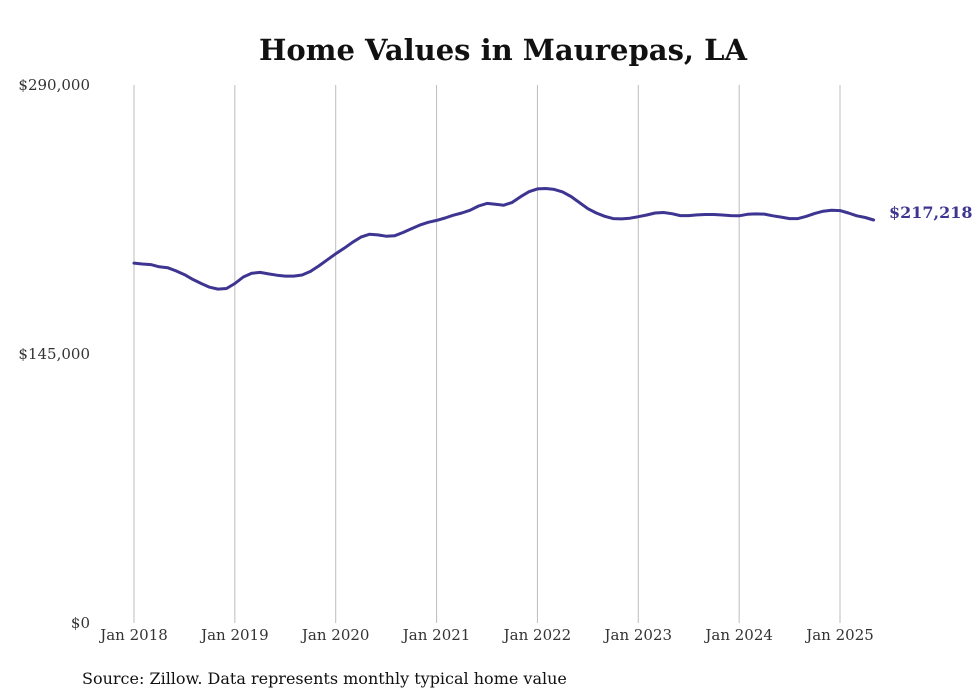 Image resolution: width=980 pixels, height=699 pixels. I want to click on y-axis-ticks: $0 $145,000 $290,000, so click(54, 354).